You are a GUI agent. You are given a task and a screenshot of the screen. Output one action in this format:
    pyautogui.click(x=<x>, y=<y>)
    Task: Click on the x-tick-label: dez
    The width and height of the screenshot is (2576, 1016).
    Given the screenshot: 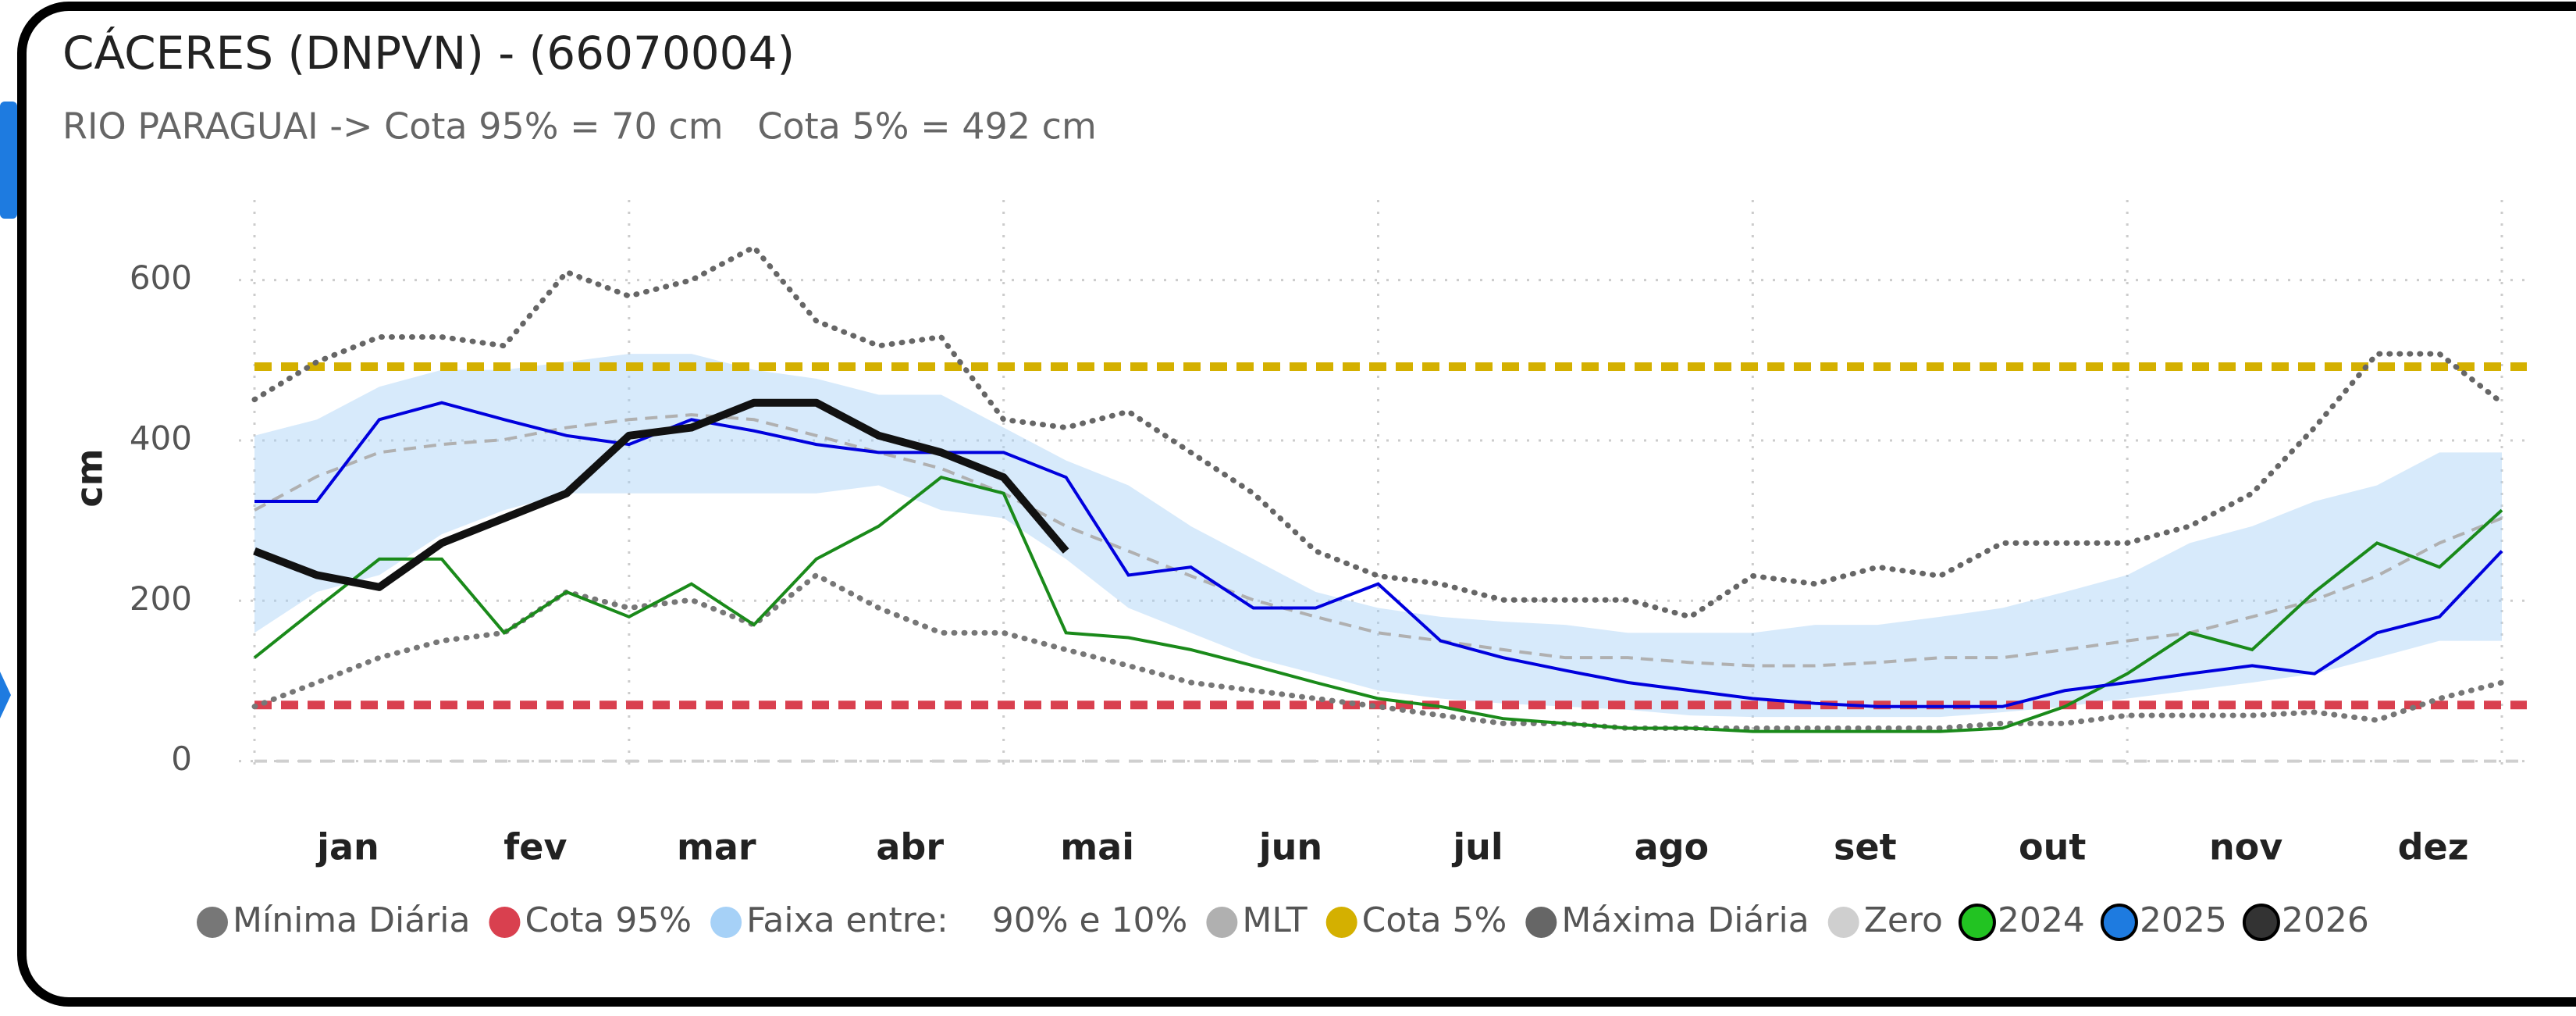 What is the action you would take?
    pyautogui.click(x=2433, y=847)
    